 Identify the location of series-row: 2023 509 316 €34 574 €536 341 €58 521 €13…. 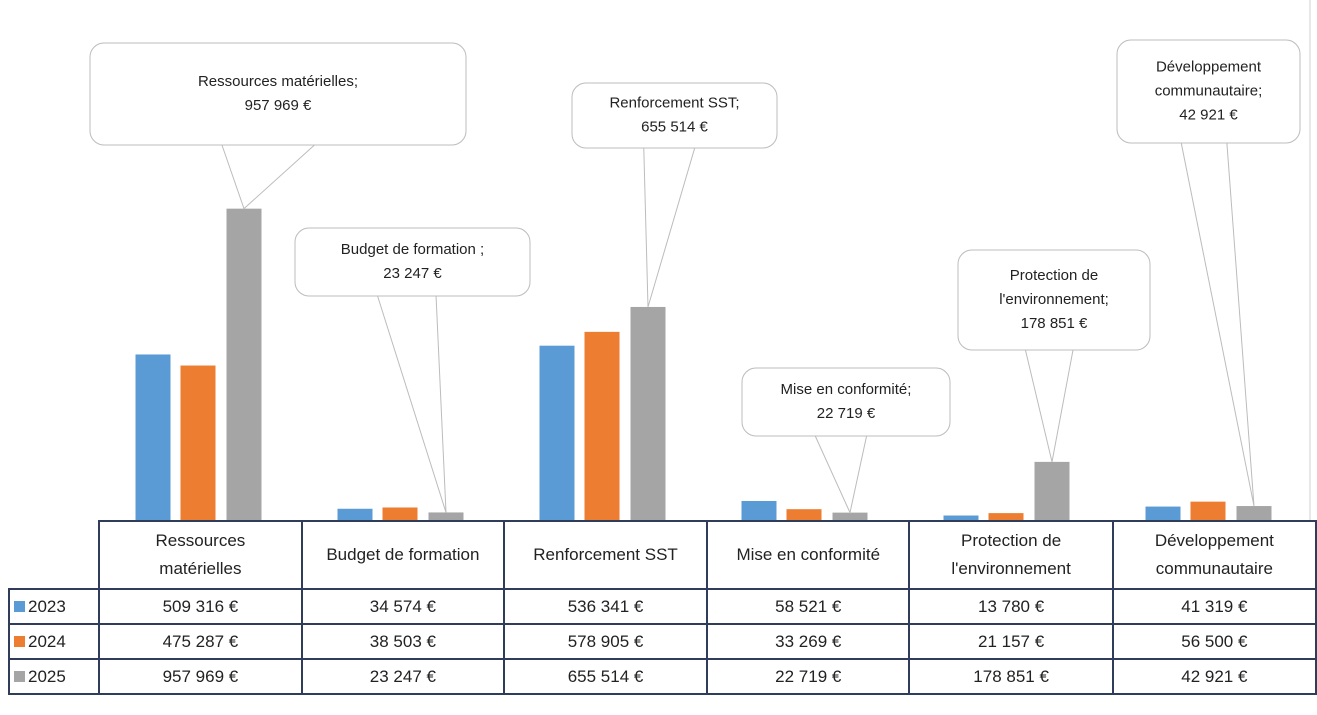
(662, 606).